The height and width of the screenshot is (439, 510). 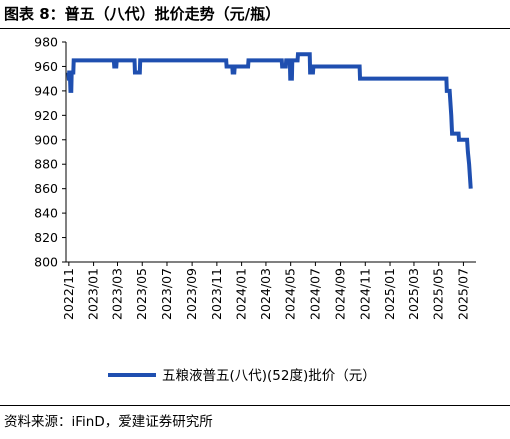 I want to click on title-divider, so click(x=255, y=28).